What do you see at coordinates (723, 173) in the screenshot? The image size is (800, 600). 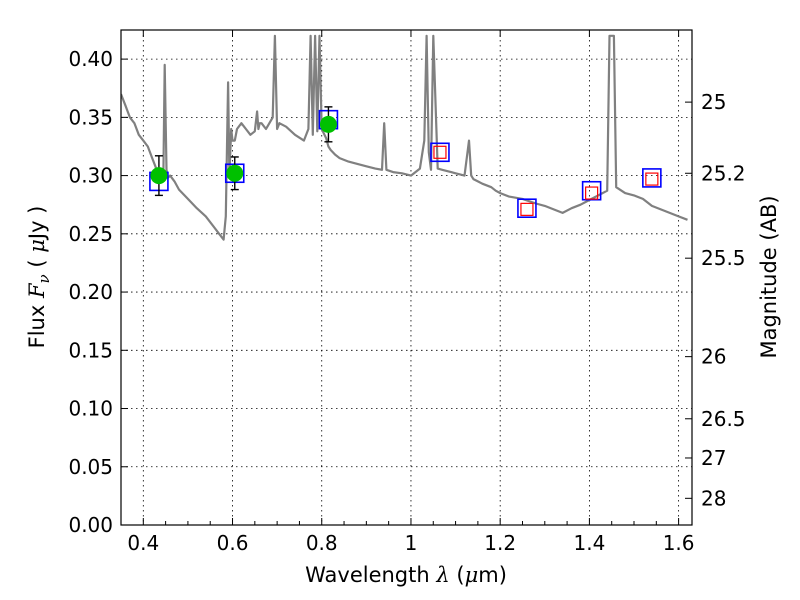 I see `y2-tick-label: 25.2` at bounding box center [723, 173].